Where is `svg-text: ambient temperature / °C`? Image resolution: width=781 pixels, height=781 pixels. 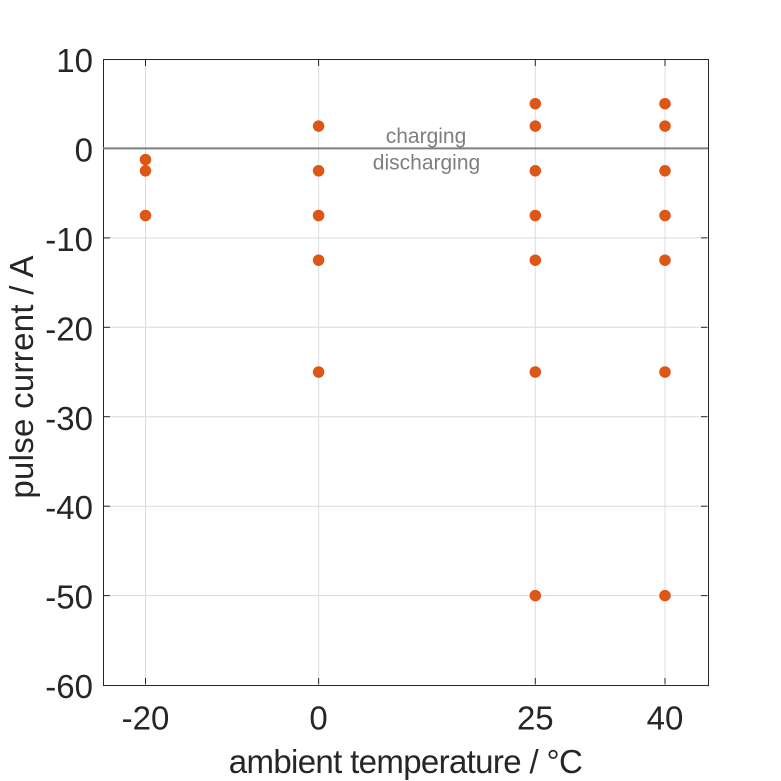 svg-text: ambient temperature / °C is located at coordinates (405, 761).